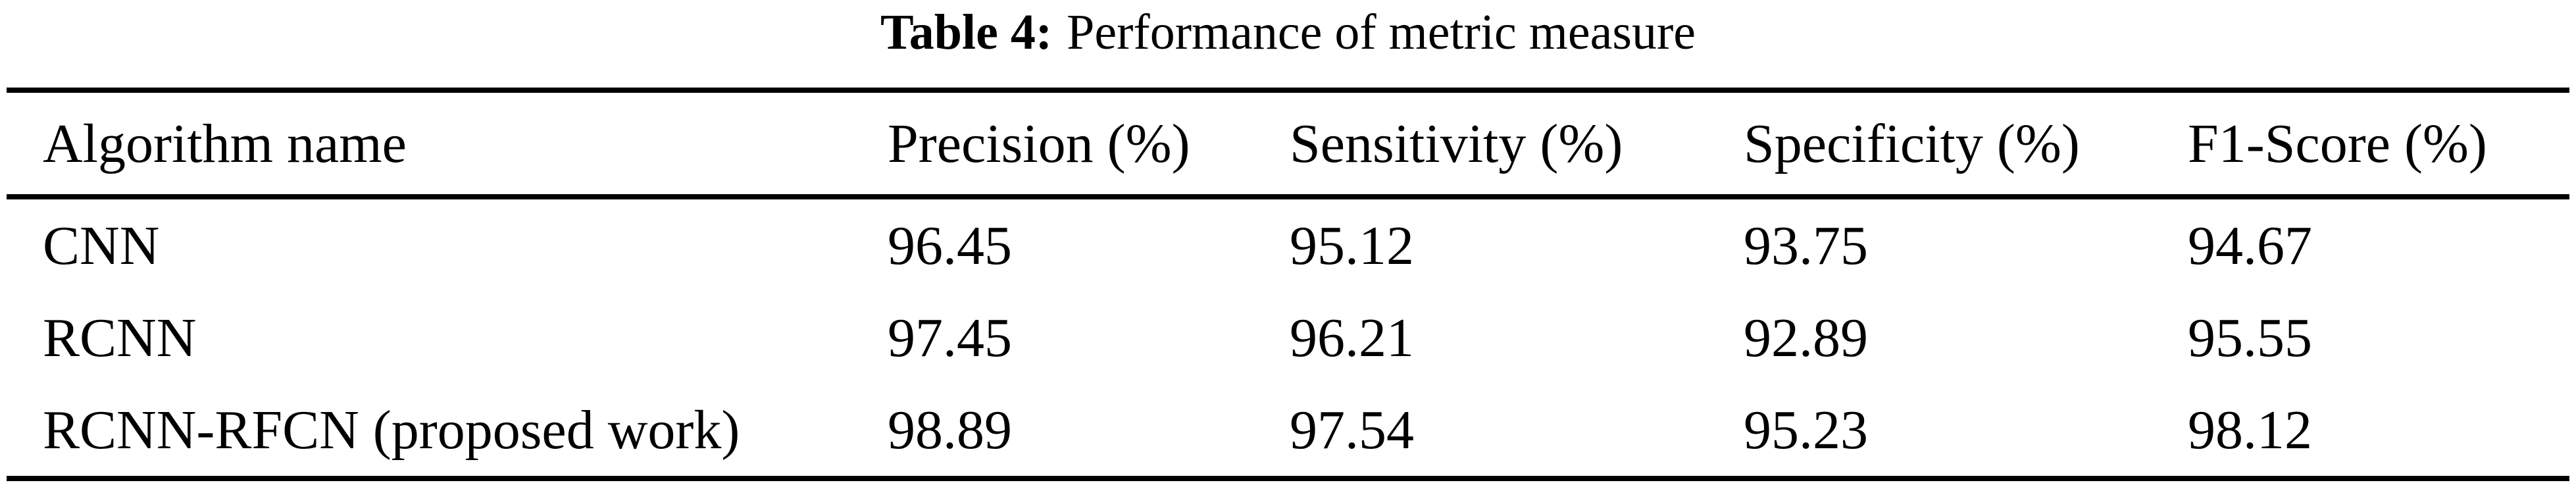  I want to click on col-header-f1-score: F1-Score (%), so click(2378, 144).